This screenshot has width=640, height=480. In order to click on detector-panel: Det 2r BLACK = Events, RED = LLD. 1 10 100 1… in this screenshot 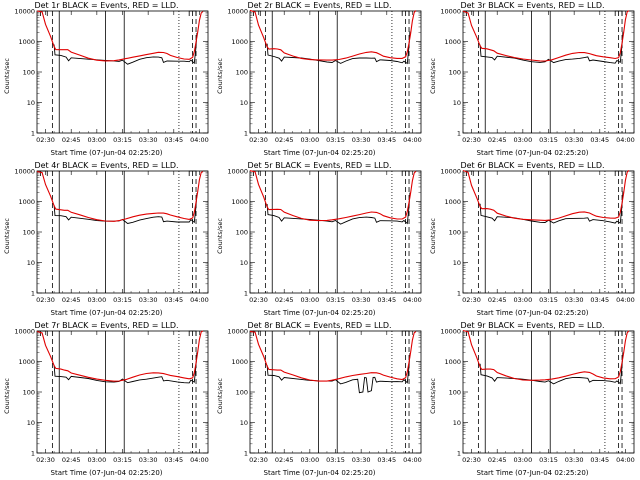, I will do `click(319, 80)`.